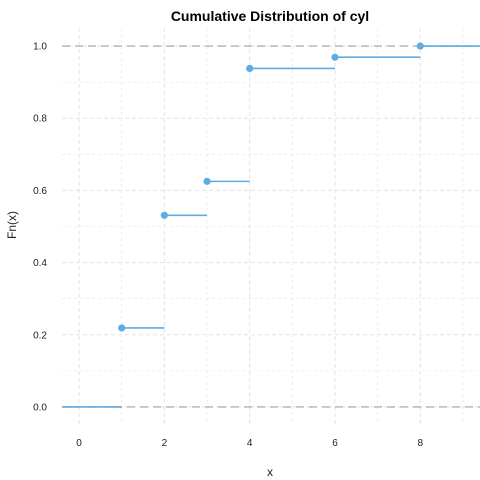 The width and height of the screenshot is (480, 480). Describe the element at coordinates (335, 443) in the screenshot. I see `x-tick-label: 6` at that location.